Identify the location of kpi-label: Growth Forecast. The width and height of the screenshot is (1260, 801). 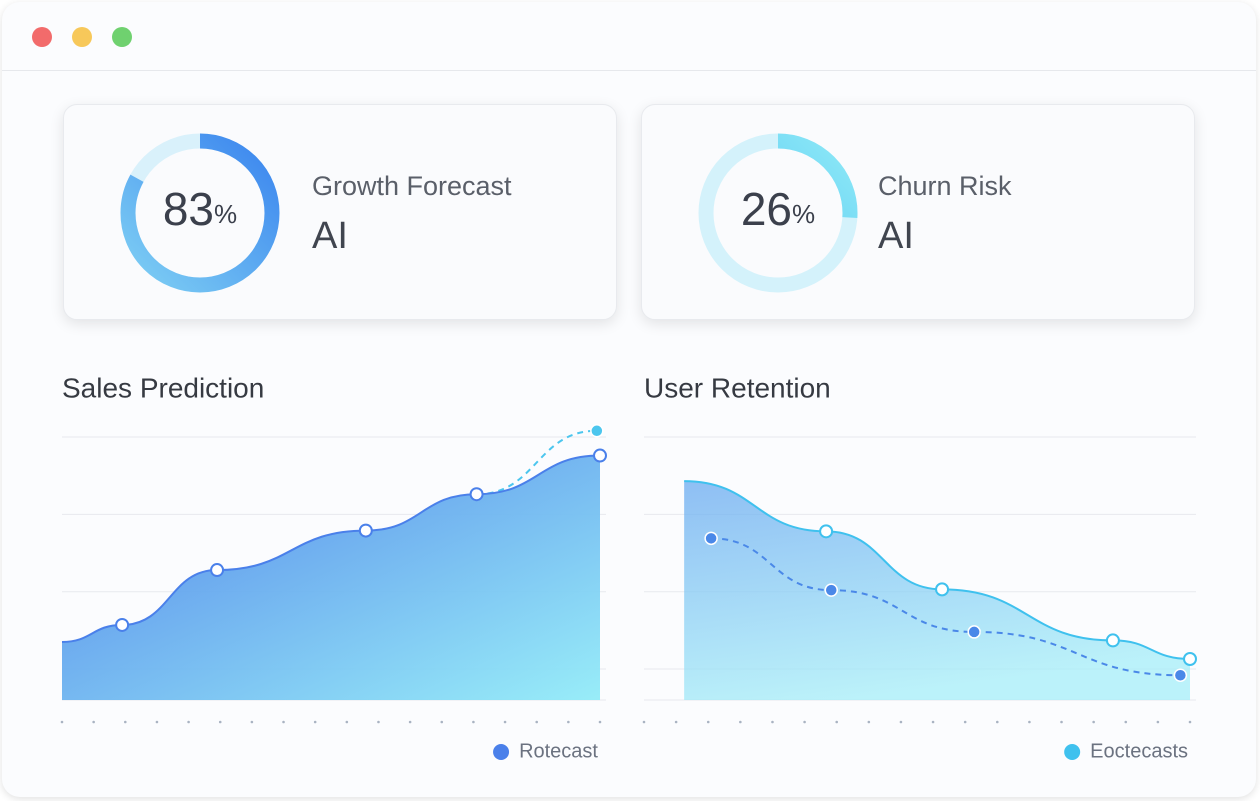
(412, 186).